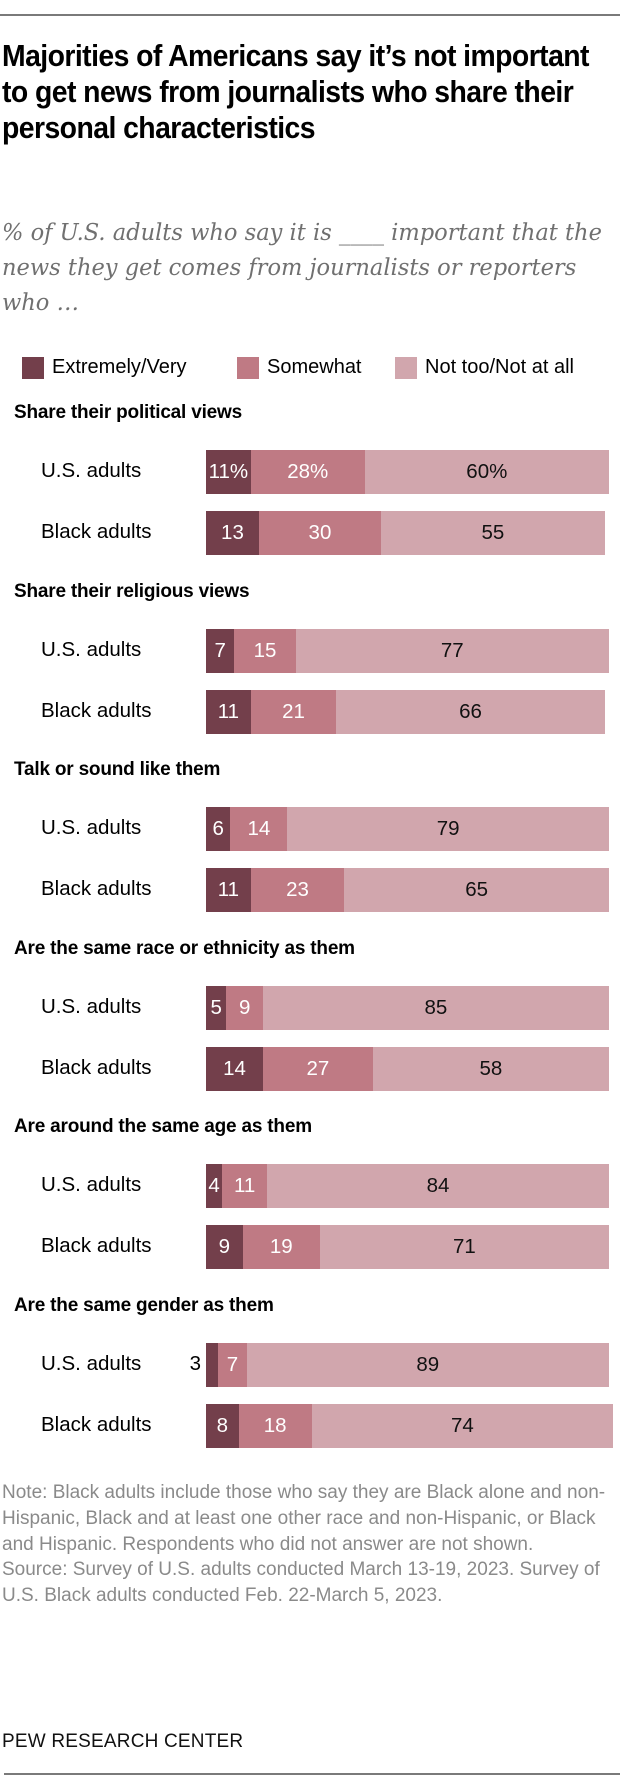 The image size is (620, 1782). I want to click on bar-segment-extremely-very: 4, so click(214, 1186).